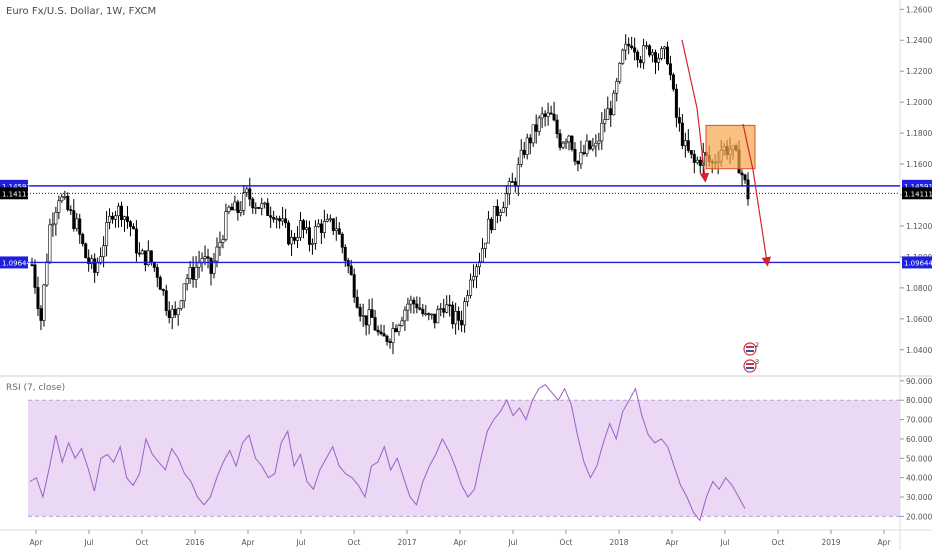  I want to click on price-tick-label: 1.22000, so click(919, 71).